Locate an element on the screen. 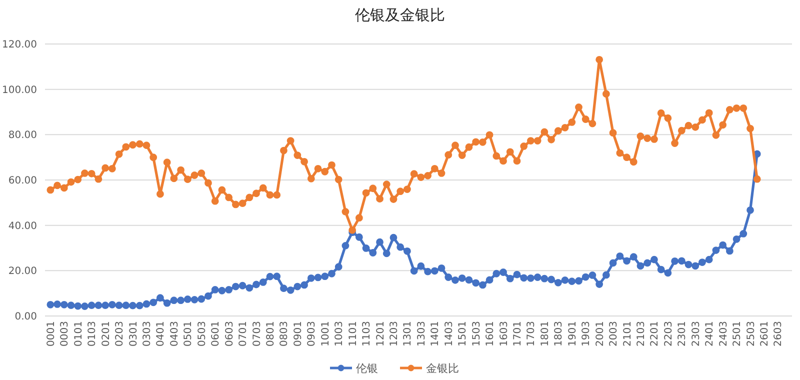 The image size is (800, 380). x-tick-label: 2403 is located at coordinates (724, 333).